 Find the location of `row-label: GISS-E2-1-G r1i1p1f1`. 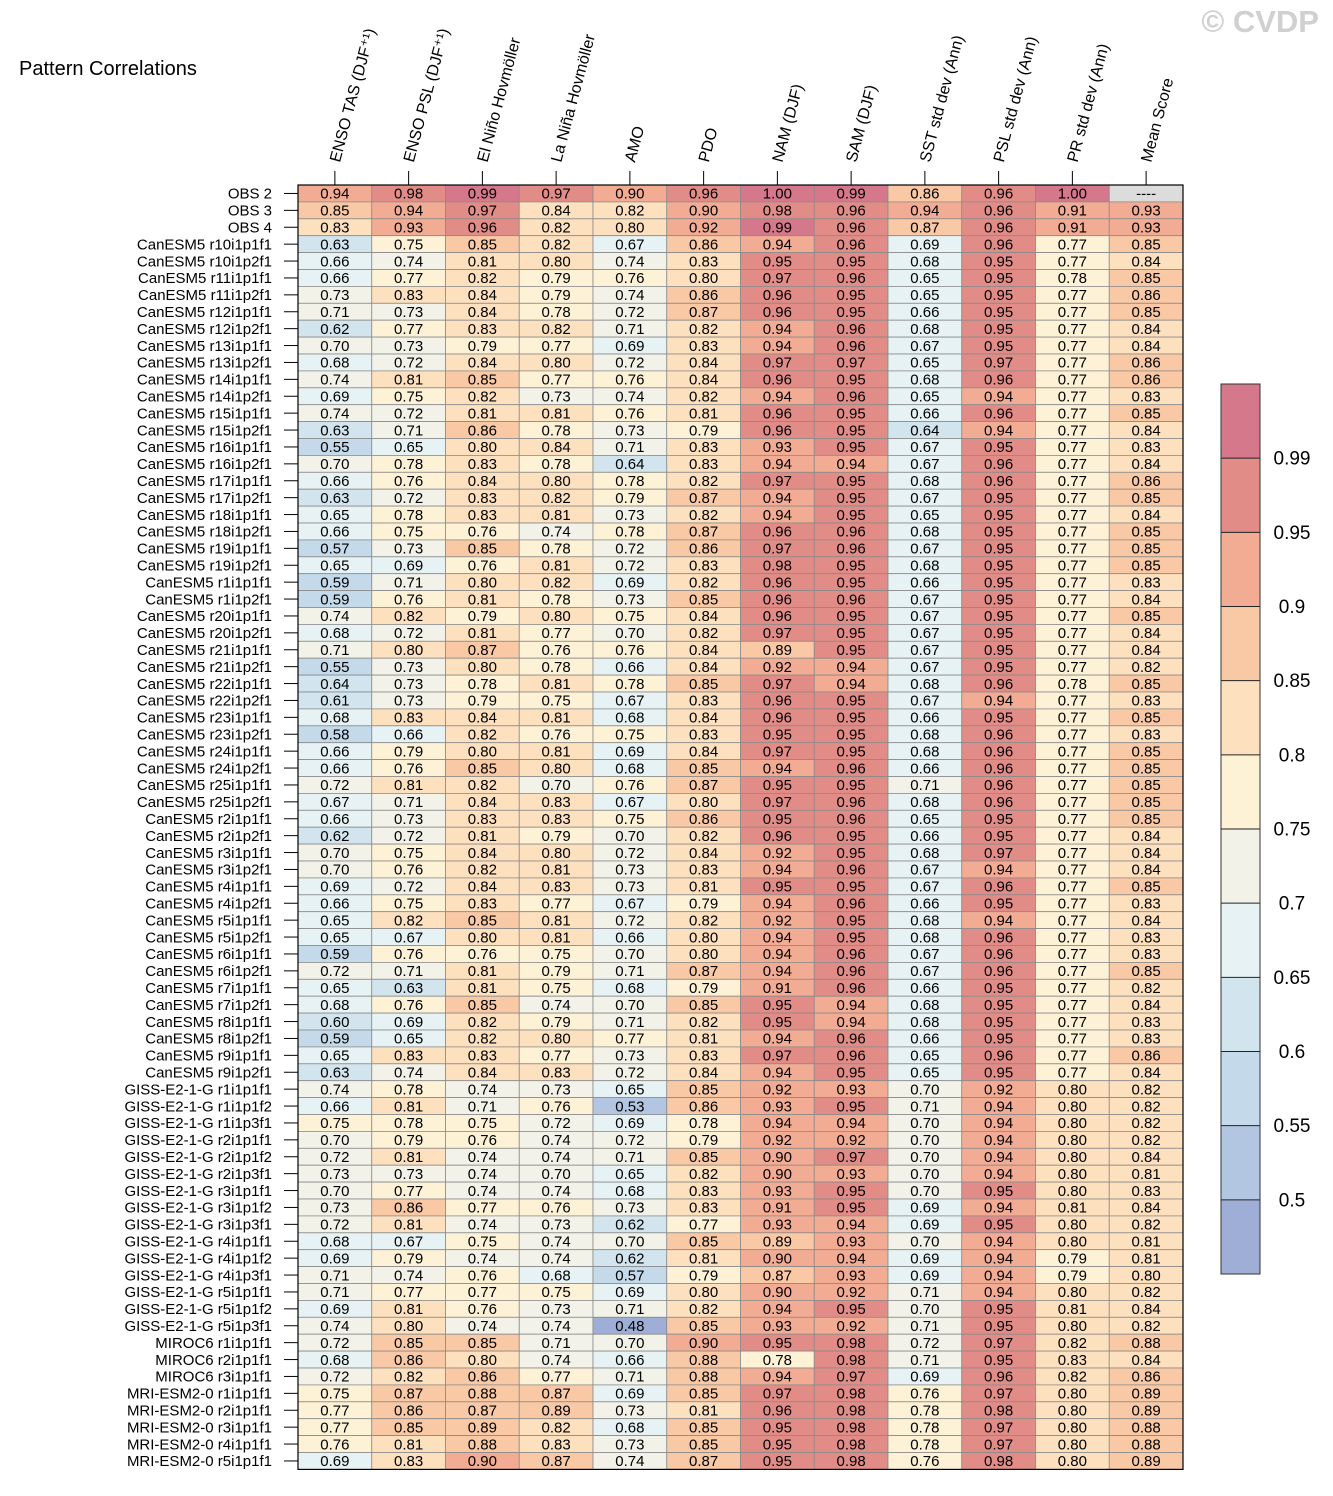

row-label: GISS-E2-1-G r1i1p1f1 is located at coordinates (198, 1089).